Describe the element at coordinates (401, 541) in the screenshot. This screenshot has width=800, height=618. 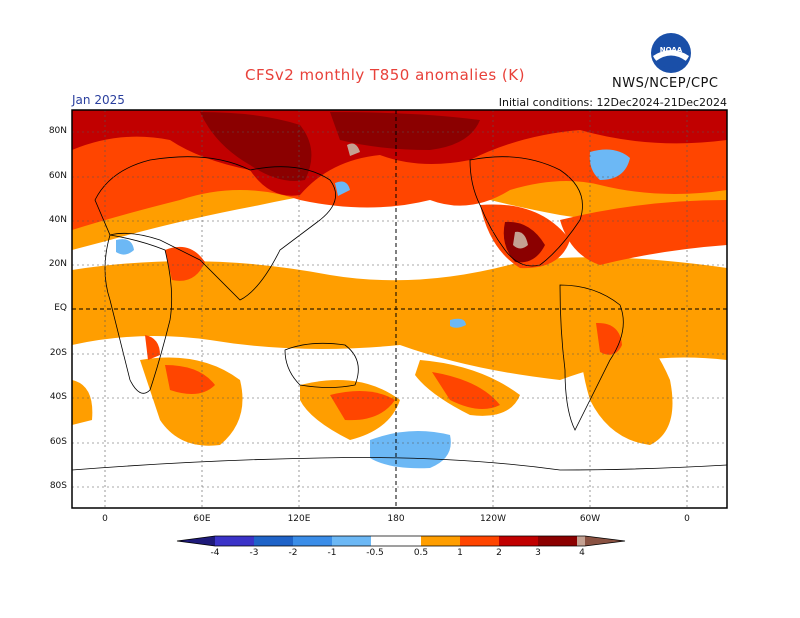
I see `colorbar` at that location.